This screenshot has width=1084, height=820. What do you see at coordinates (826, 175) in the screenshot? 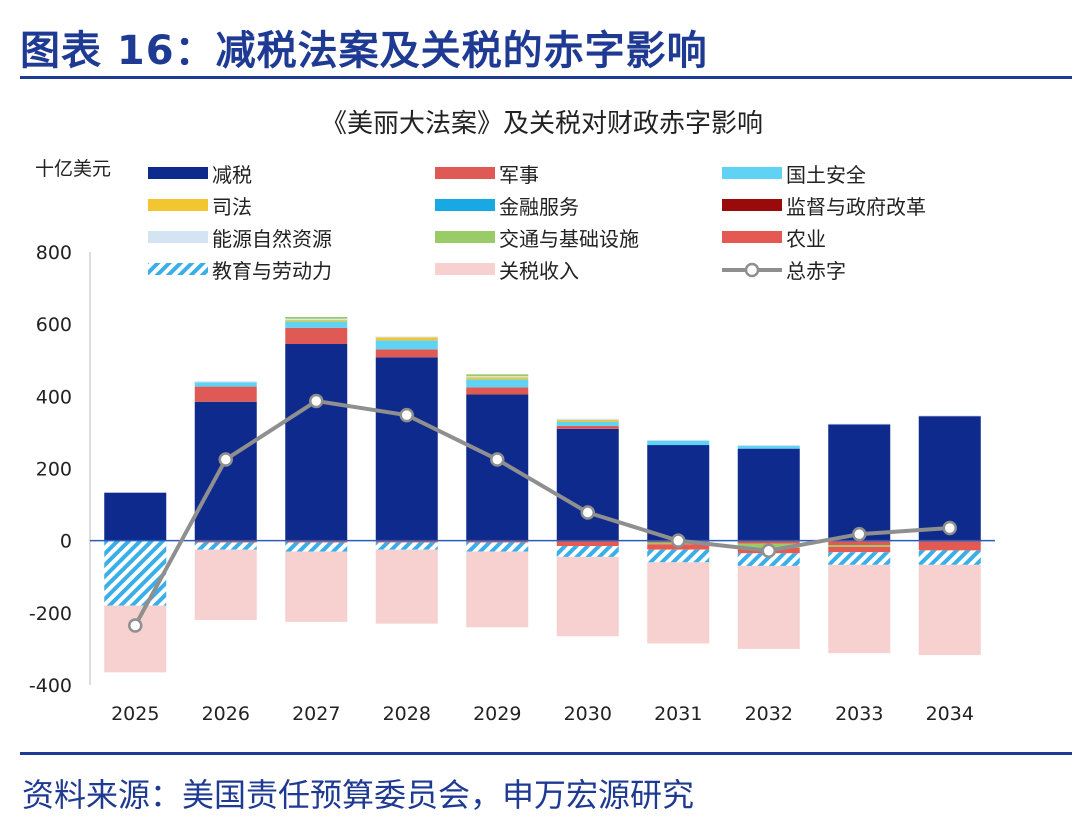
I see `legend-label: 国土安全` at bounding box center [826, 175].